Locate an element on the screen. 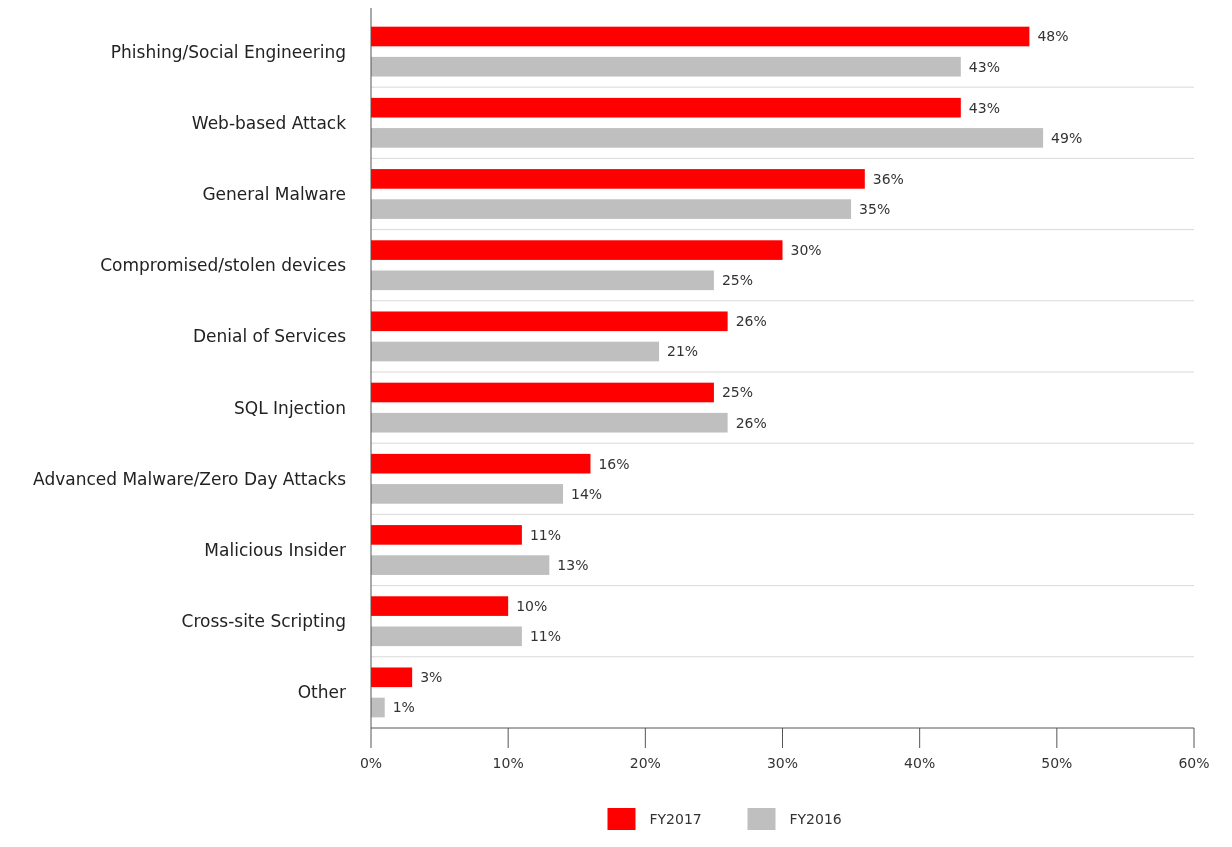 This screenshot has width=1232, height=847. legend-label: FY2016 is located at coordinates (815, 818).